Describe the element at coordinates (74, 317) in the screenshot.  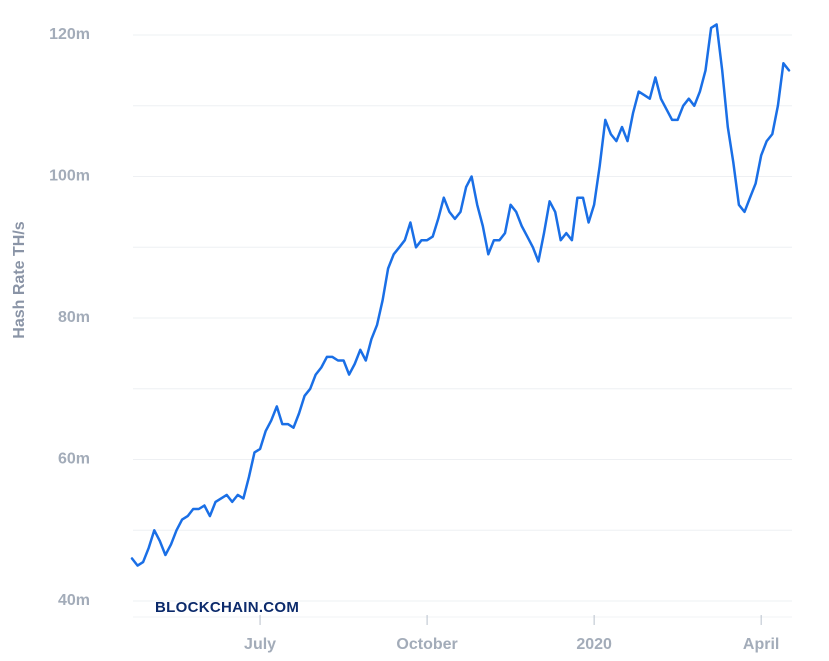
I see `y-tick-label: 80m` at that location.